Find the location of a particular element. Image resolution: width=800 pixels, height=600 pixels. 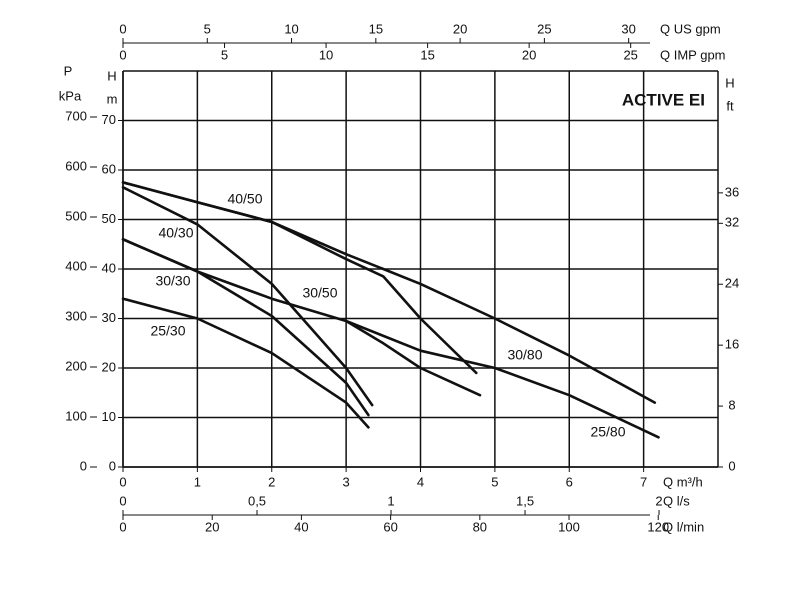

curve-label: 25/30 is located at coordinates (167, 331).